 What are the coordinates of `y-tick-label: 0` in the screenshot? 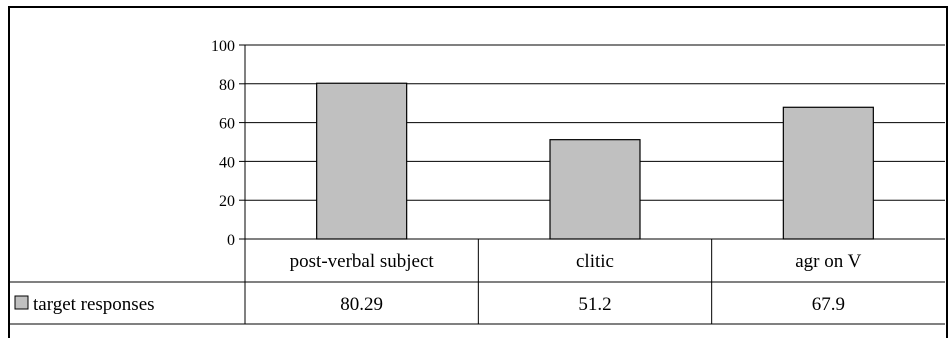 It's located at (231, 240).